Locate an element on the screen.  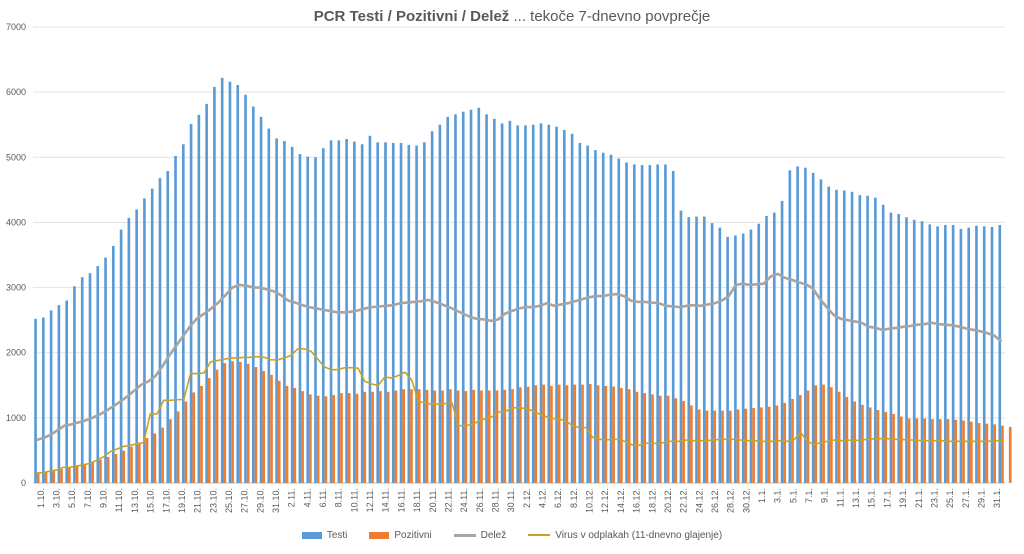
x-tick-label: 23.10. is located at coordinates (213, 500).